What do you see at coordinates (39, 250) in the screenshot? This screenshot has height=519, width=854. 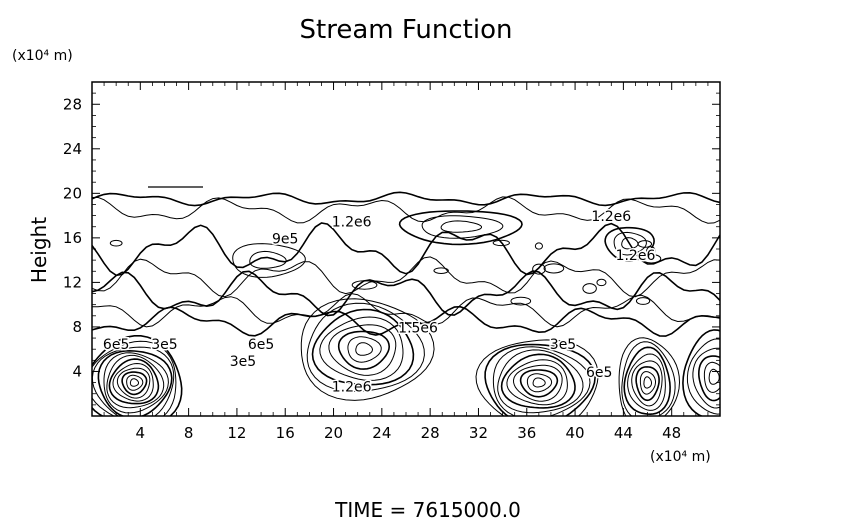 I see `y-axis-label: Height` at bounding box center [39, 250].